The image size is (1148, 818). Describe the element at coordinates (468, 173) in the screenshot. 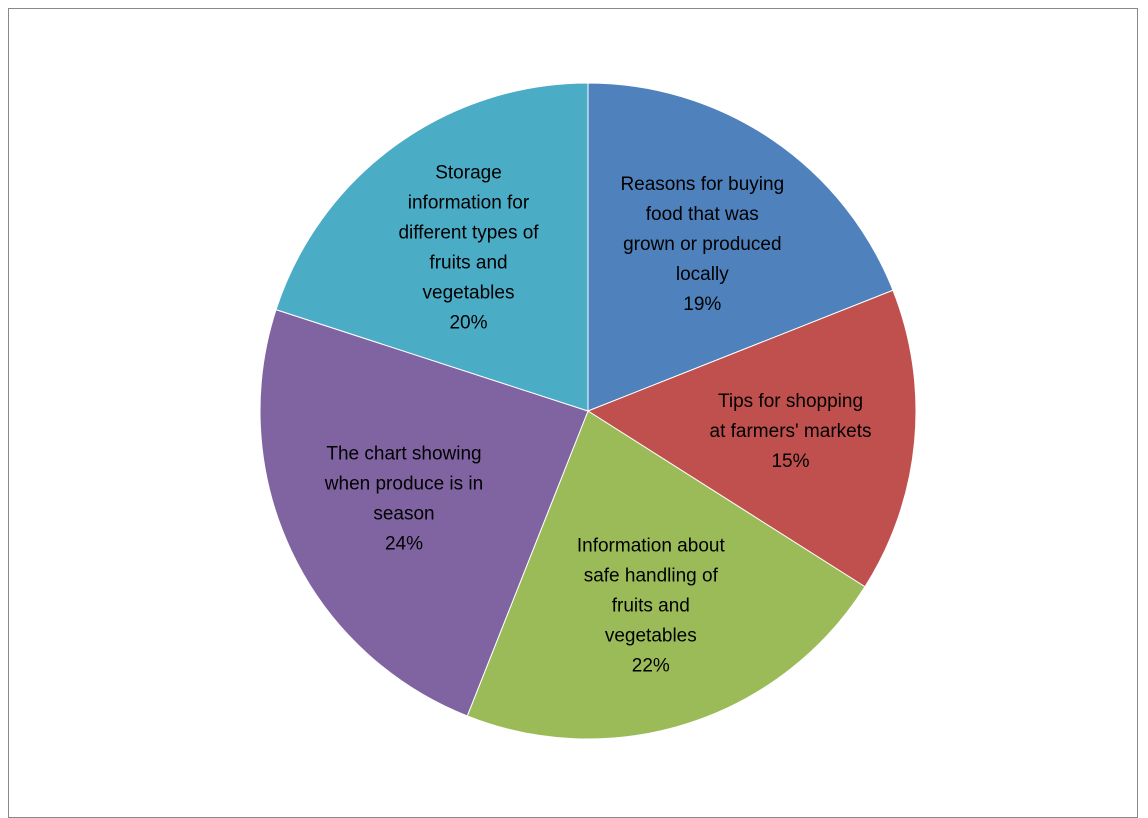

I see `data-label-line: Storage` at that location.